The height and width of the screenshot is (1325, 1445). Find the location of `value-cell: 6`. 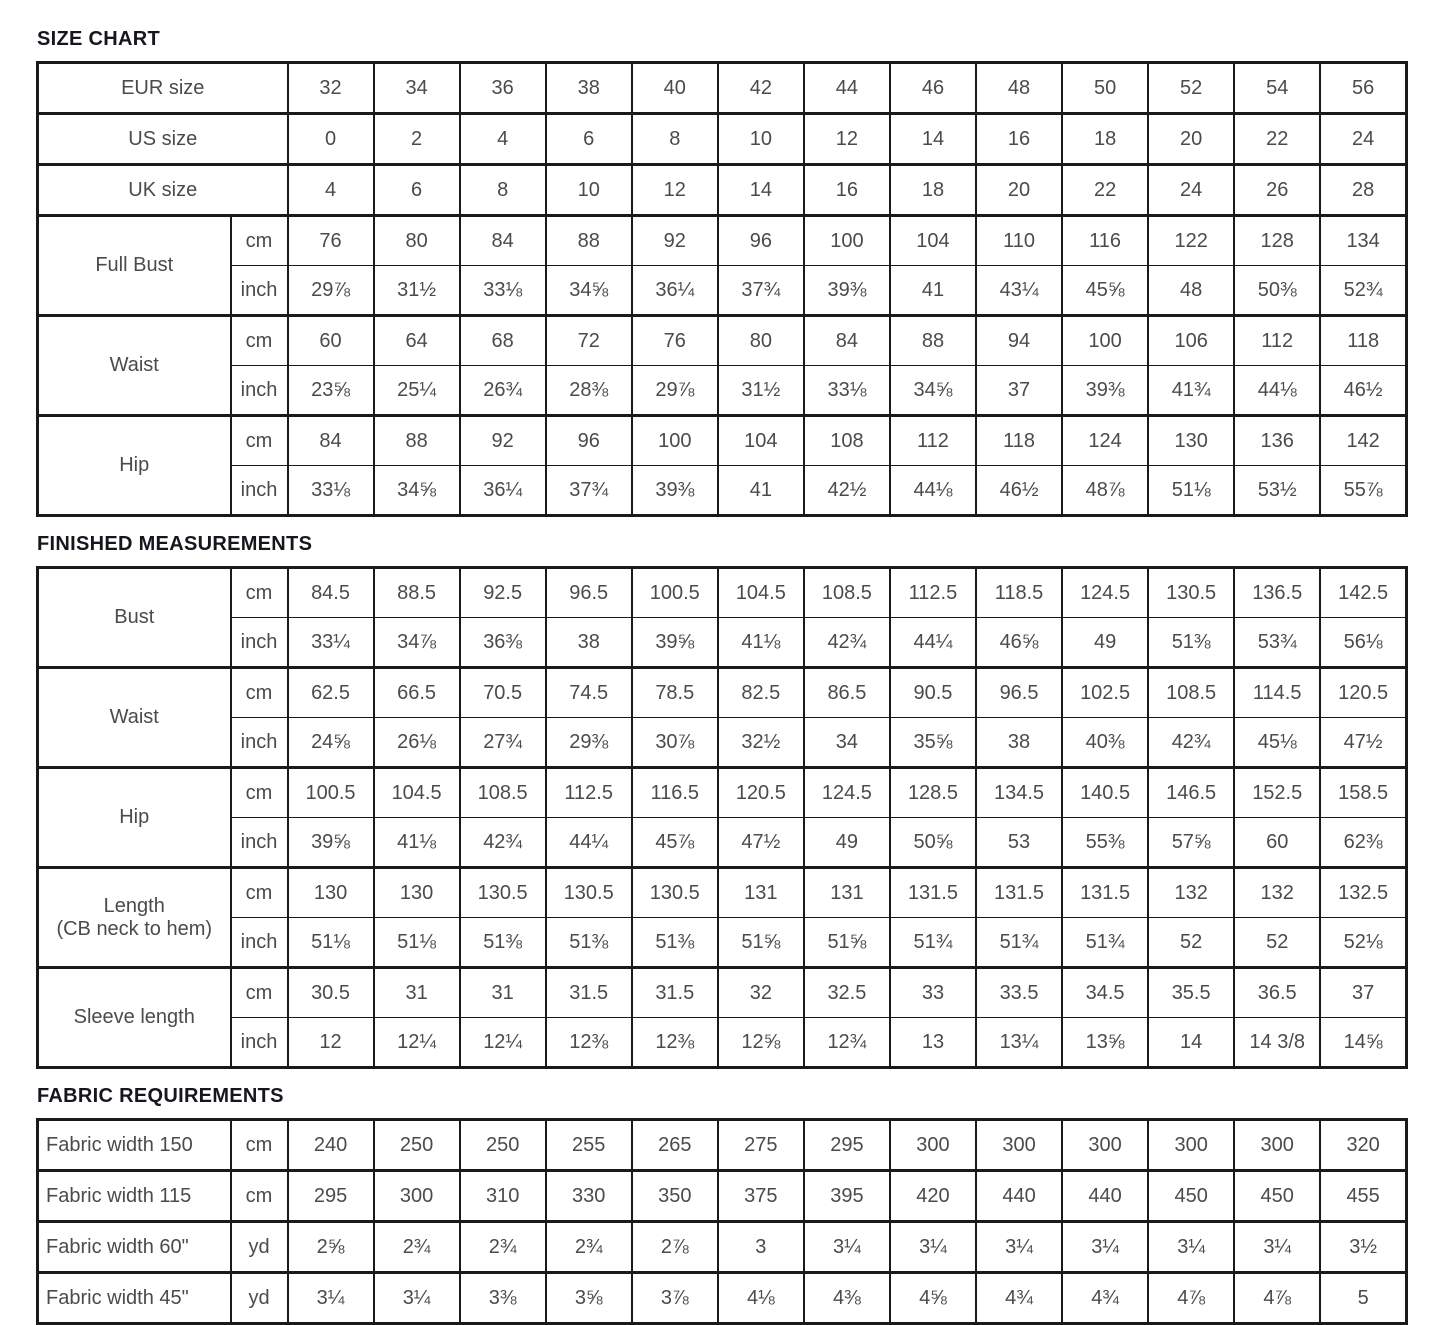

value-cell: 6 is located at coordinates (588, 139).